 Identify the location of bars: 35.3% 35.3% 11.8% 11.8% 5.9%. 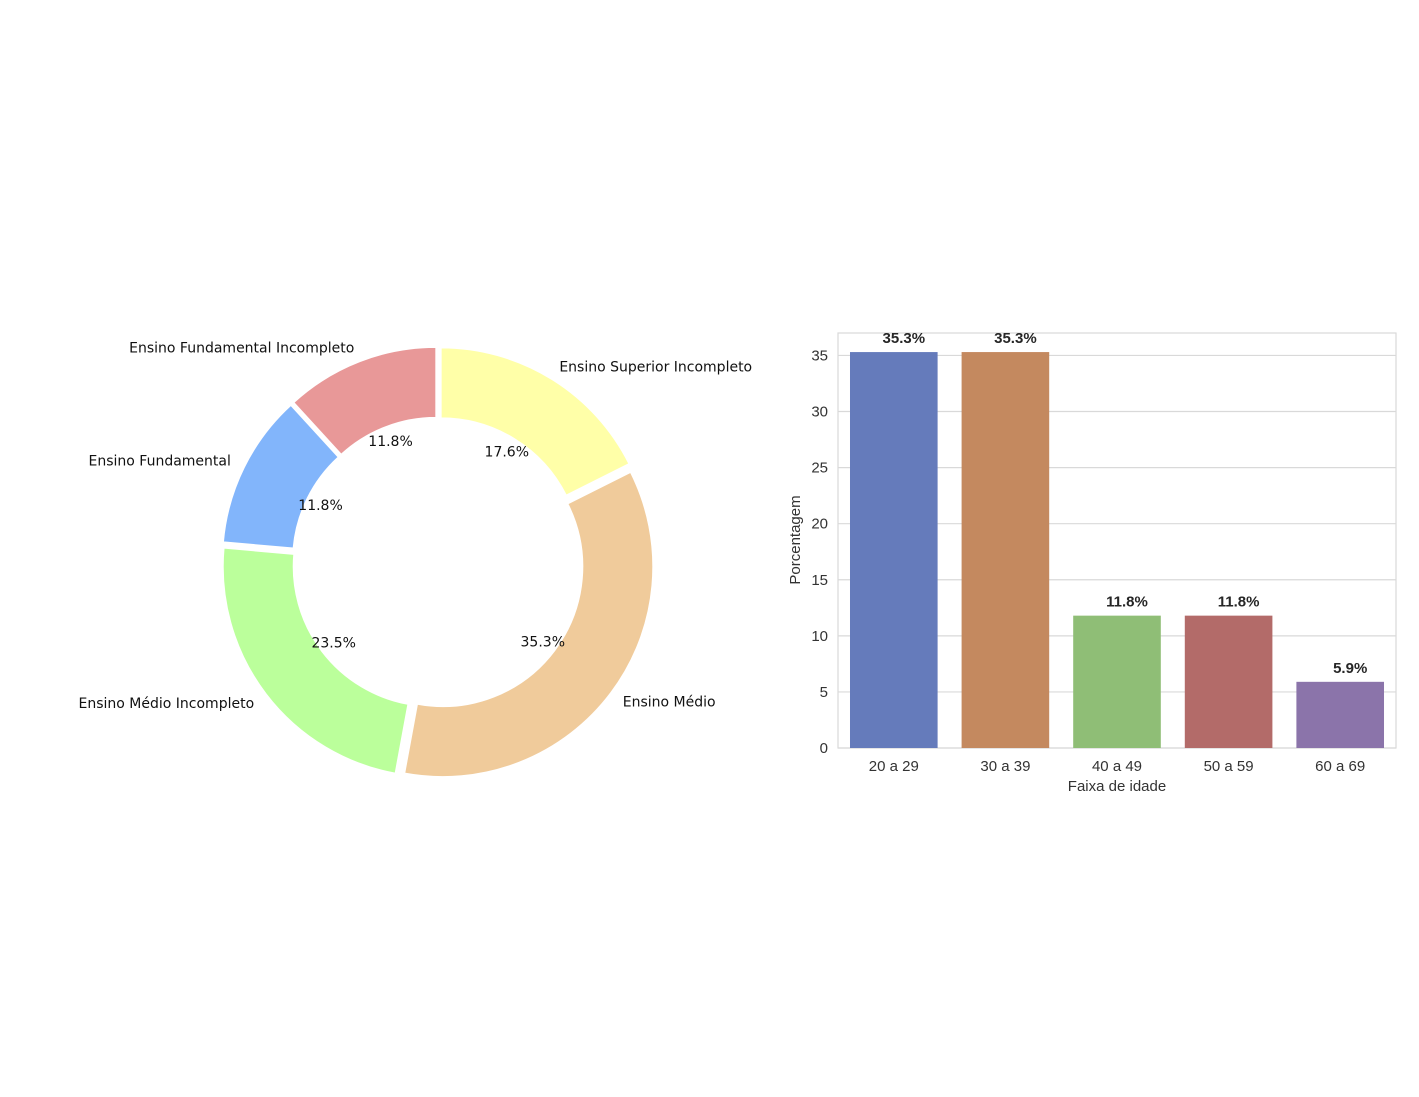
(1117, 539).